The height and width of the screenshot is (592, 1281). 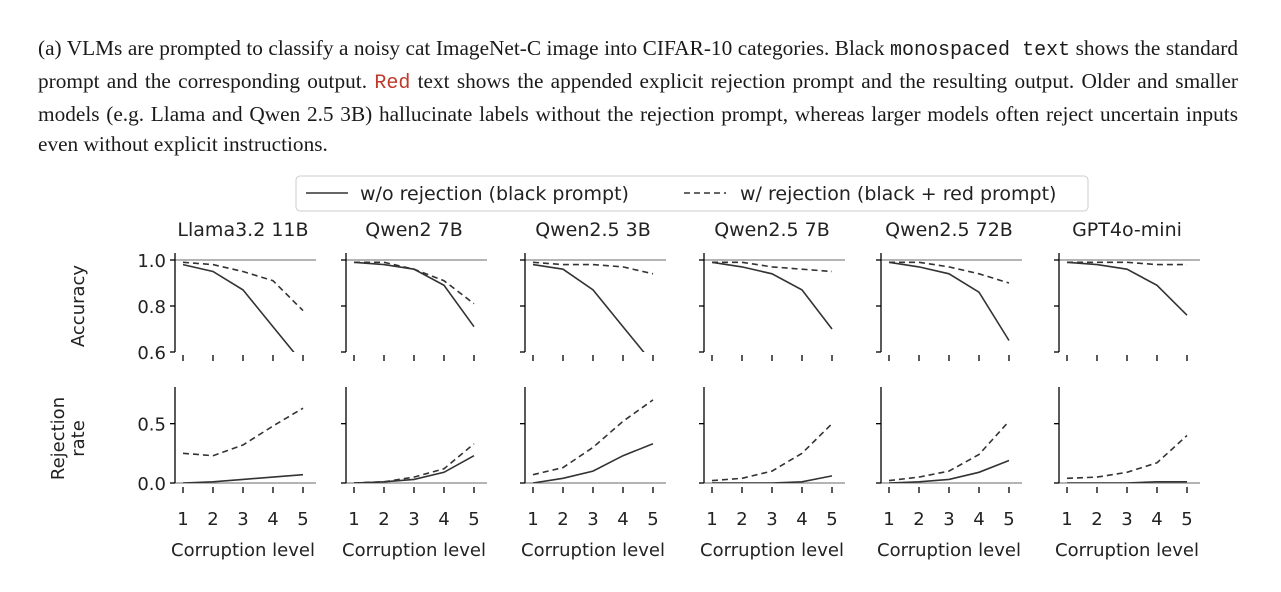 What do you see at coordinates (413, 230) in the screenshot?
I see `panel-title: Qwen2 7B` at bounding box center [413, 230].